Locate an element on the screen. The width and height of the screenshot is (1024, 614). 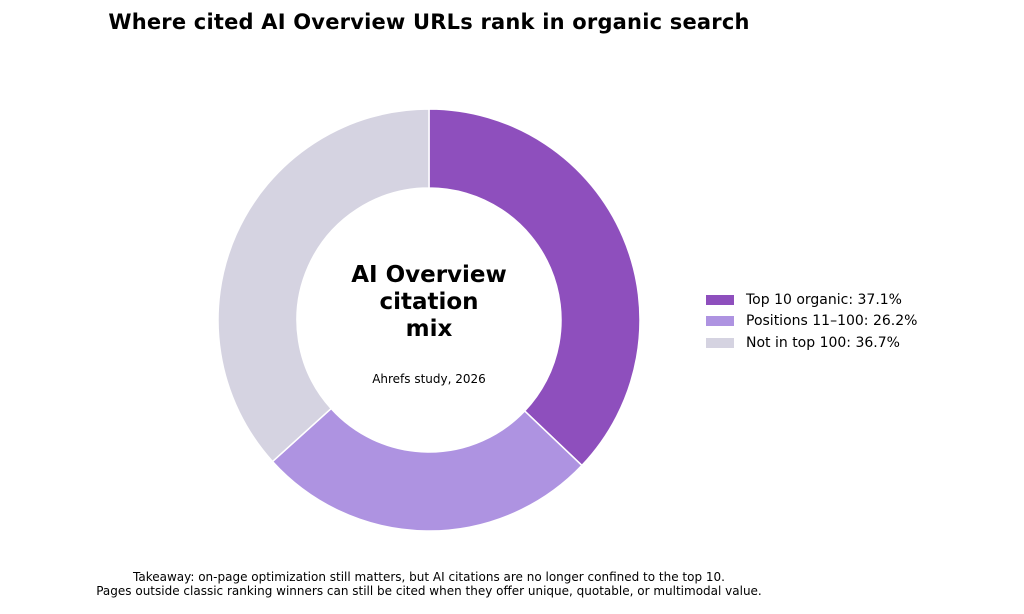
legend-item: Positions 11–100: 26.2% is located at coordinates (811, 322).